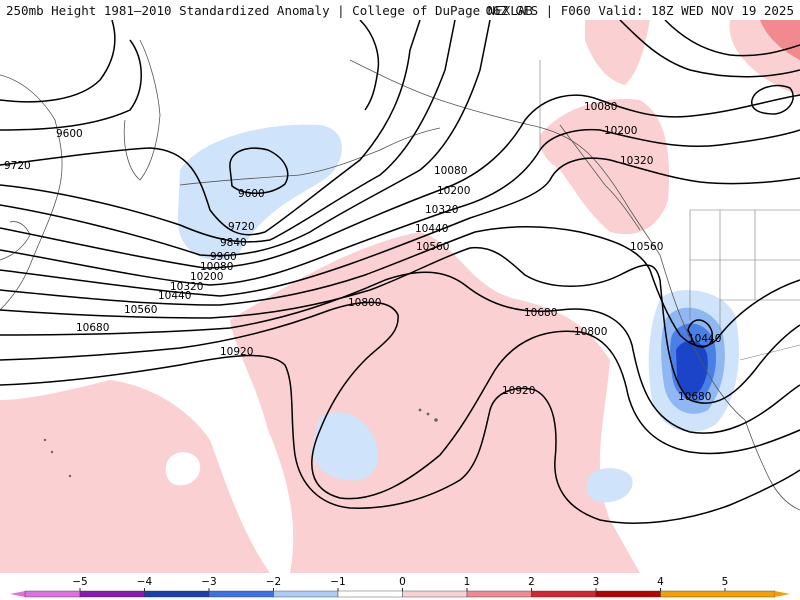  Describe the element at coordinates (420, 410) in the screenshot. I see `hawaii-island` at that location.